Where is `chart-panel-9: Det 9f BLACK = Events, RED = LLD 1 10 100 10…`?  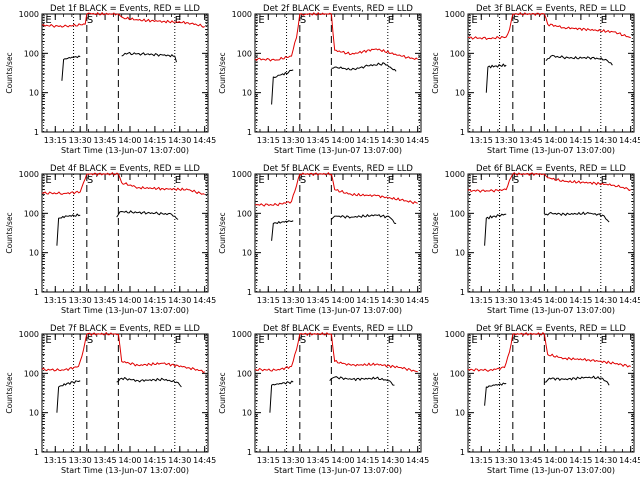
chart-panel-9: Det 9f BLACK = Events, RED = LLD 1 10 100 10… is located at coordinates (535, 399).